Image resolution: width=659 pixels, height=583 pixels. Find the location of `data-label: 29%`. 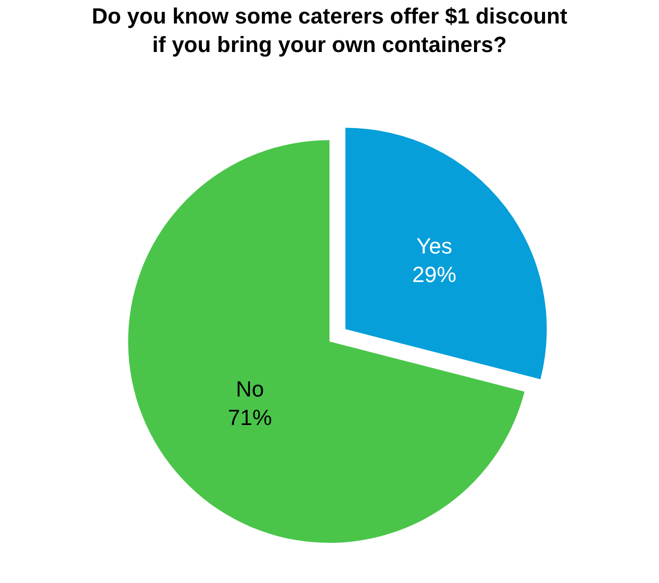

data-label: 29% is located at coordinates (434, 275).